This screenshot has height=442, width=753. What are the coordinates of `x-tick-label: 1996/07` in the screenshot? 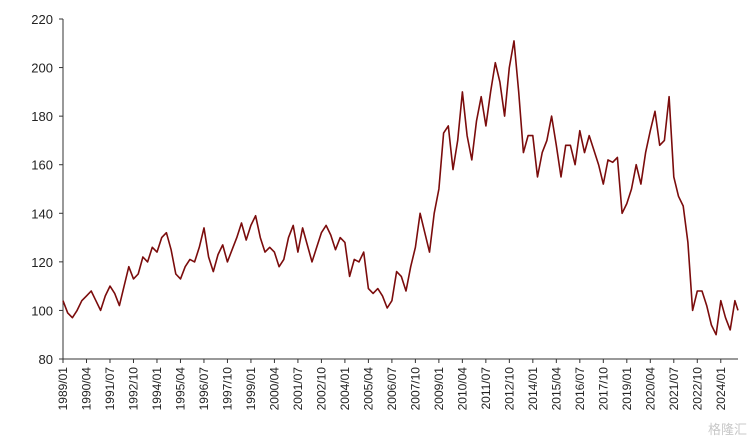 It's located at (204, 389).